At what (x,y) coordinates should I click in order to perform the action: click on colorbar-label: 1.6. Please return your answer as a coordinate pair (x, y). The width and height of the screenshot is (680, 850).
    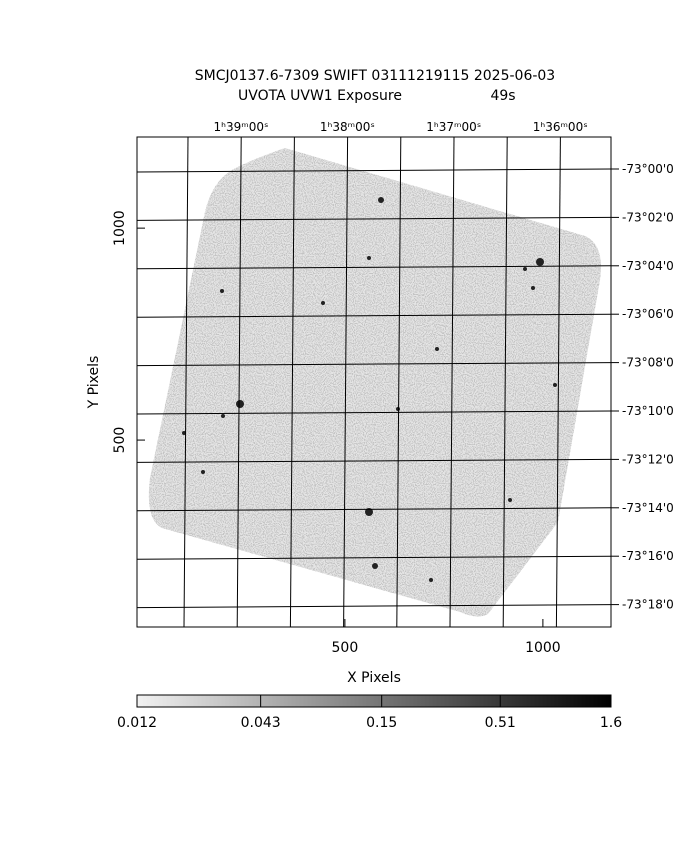
    Looking at the image, I should click on (611, 723).